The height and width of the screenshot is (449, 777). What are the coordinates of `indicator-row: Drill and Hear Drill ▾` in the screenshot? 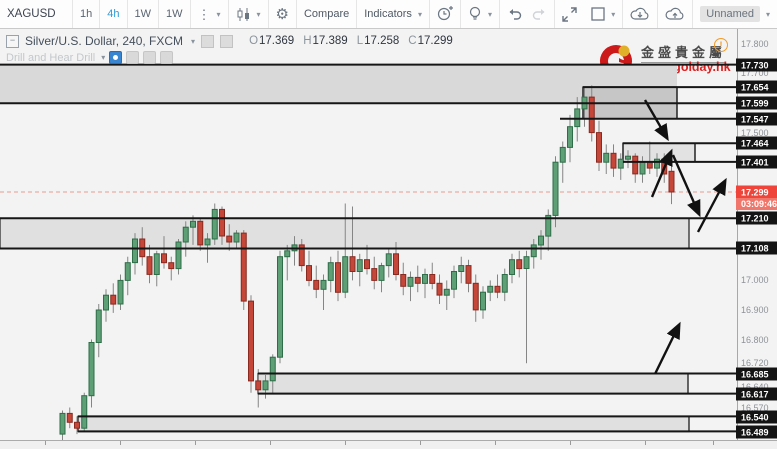 It's located at (90, 57).